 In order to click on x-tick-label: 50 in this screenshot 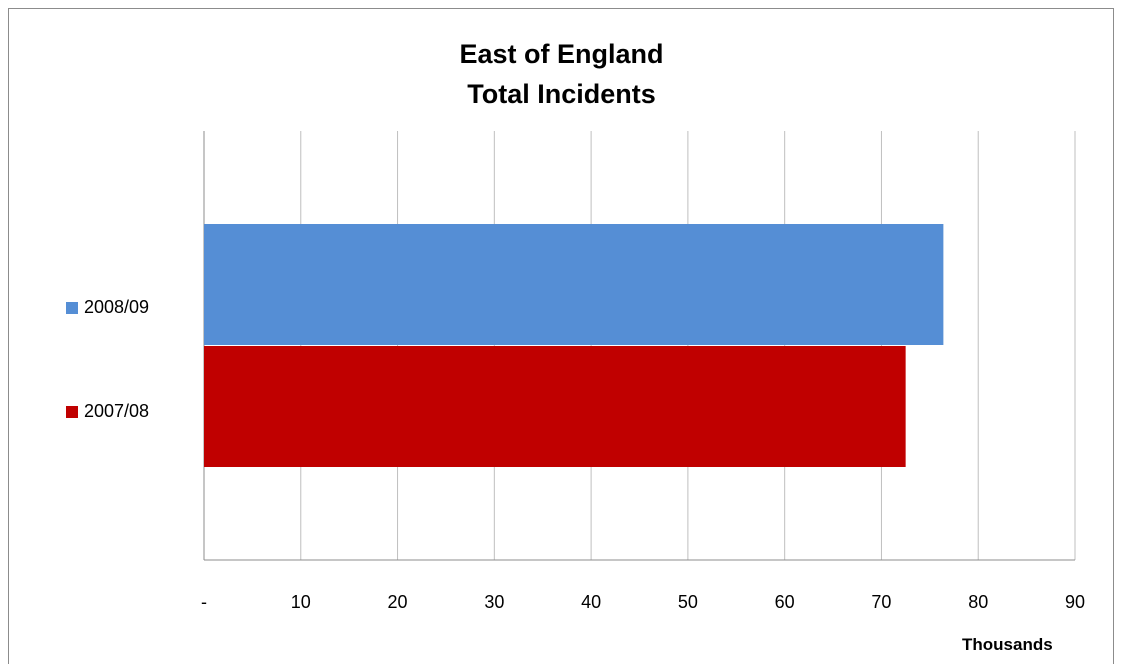, I will do `click(688, 602)`.